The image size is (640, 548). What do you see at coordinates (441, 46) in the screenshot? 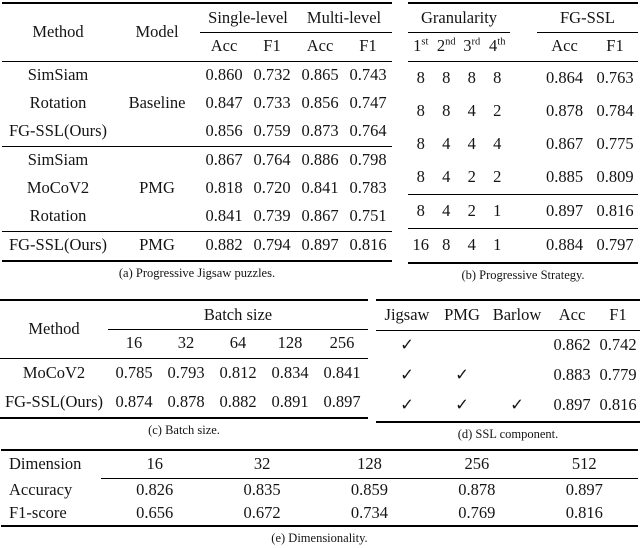
I see `ordinal-base: 2` at bounding box center [441, 46].